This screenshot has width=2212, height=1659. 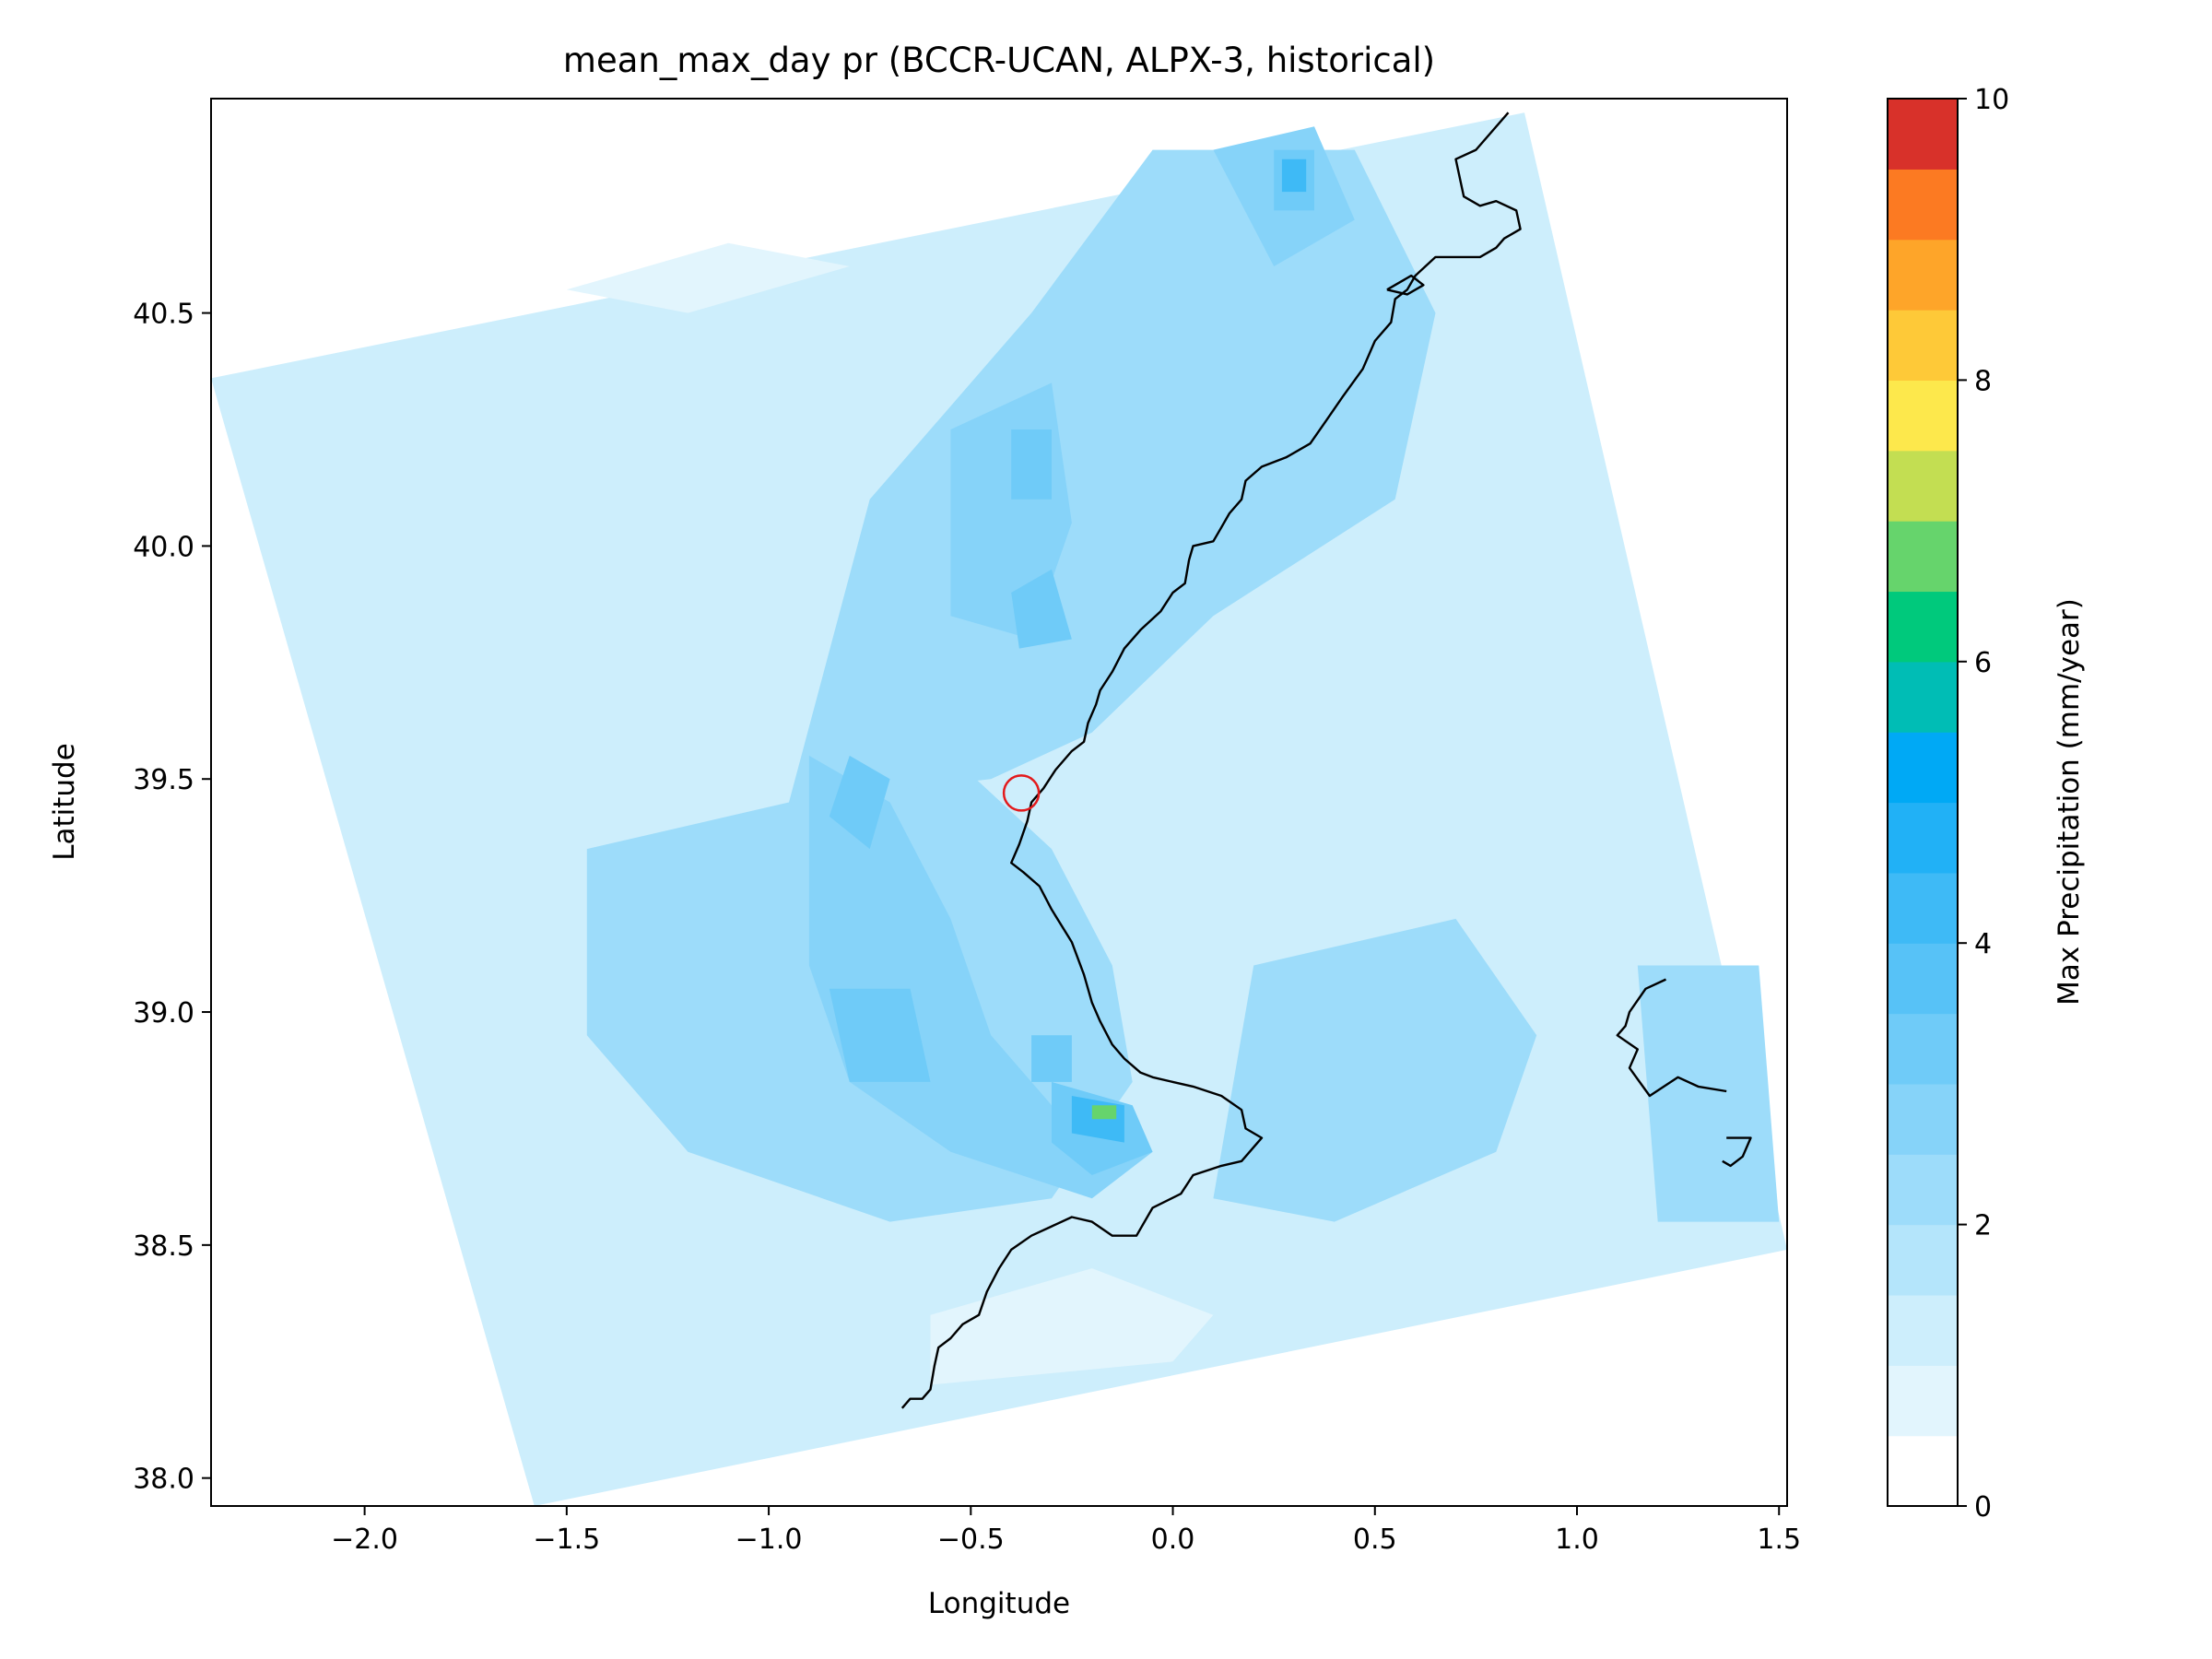 I want to click on colorbar-tick-label: 0, so click(x=1983, y=1507).